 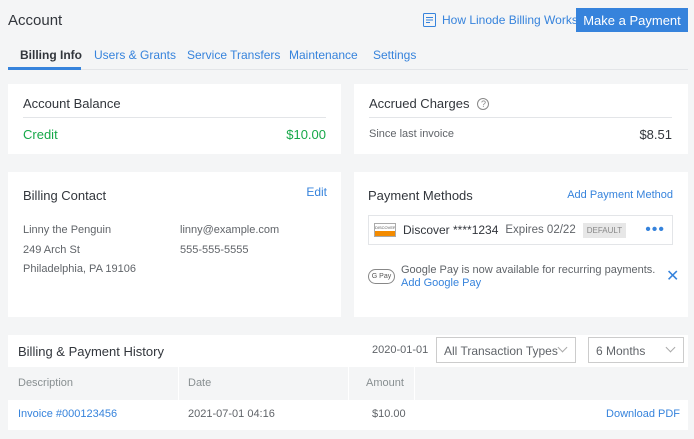 I want to click on google-pay-logo-icon: G Pay, so click(x=381, y=276).